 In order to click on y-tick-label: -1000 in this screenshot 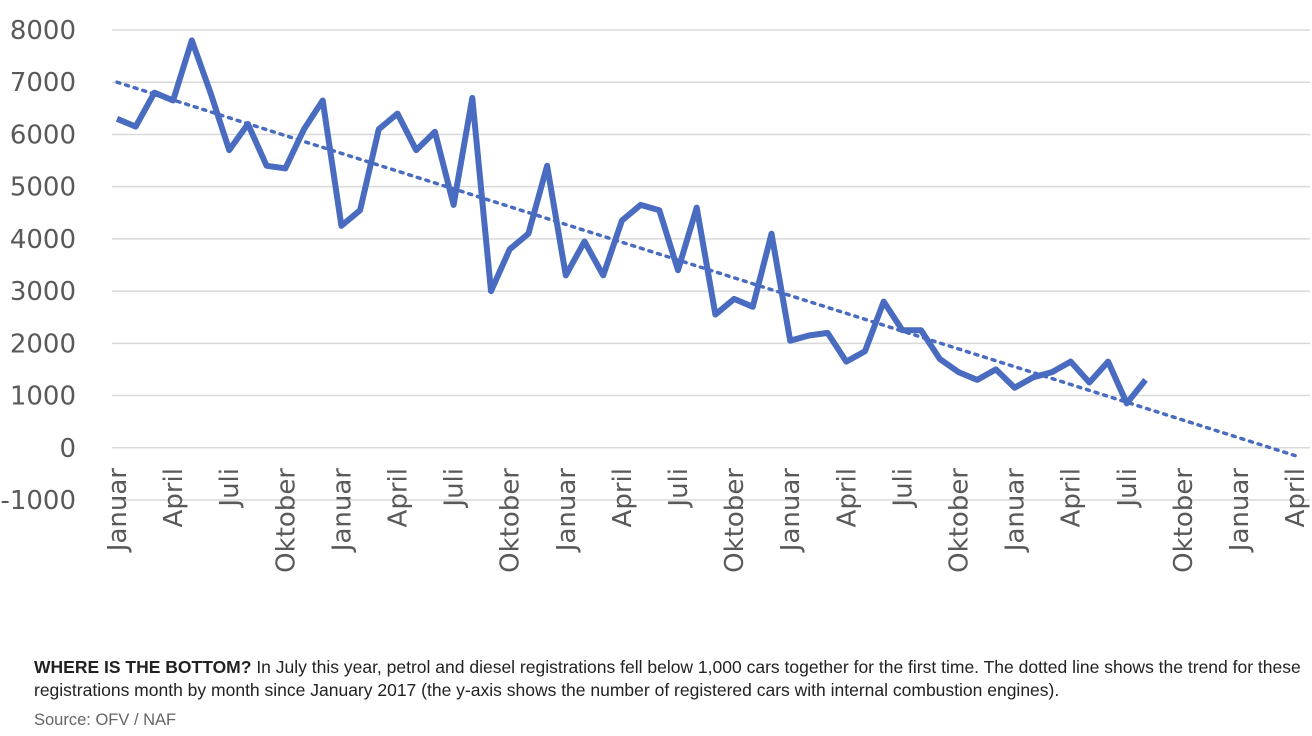, I will do `click(38, 501)`.